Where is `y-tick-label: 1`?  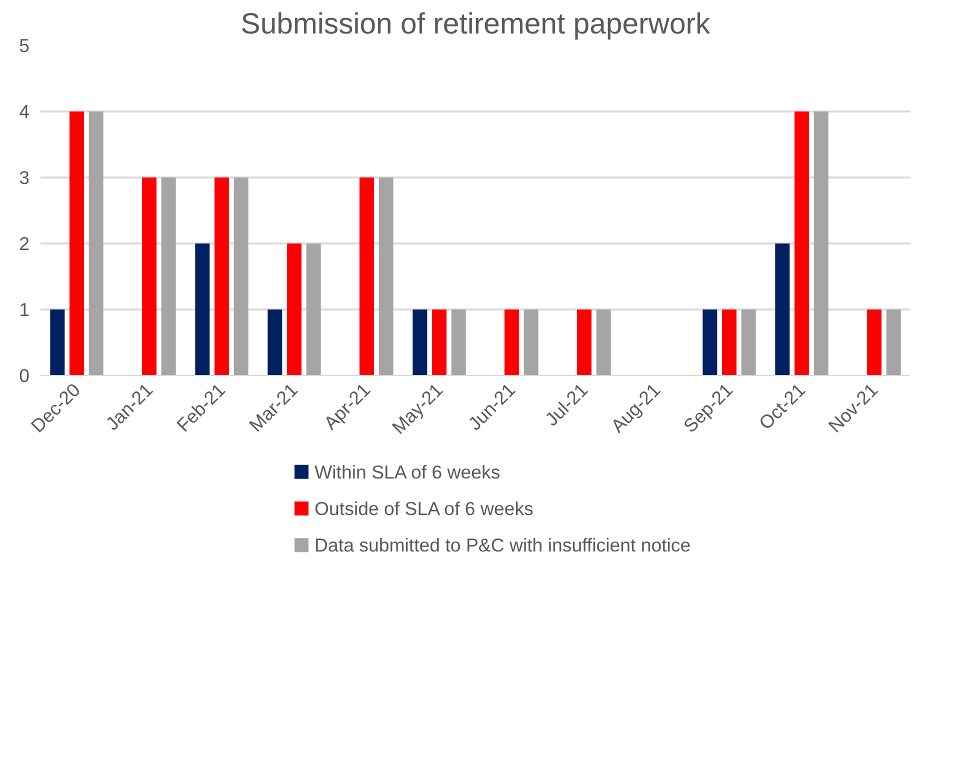
y-tick-label: 1 is located at coordinates (24, 309).